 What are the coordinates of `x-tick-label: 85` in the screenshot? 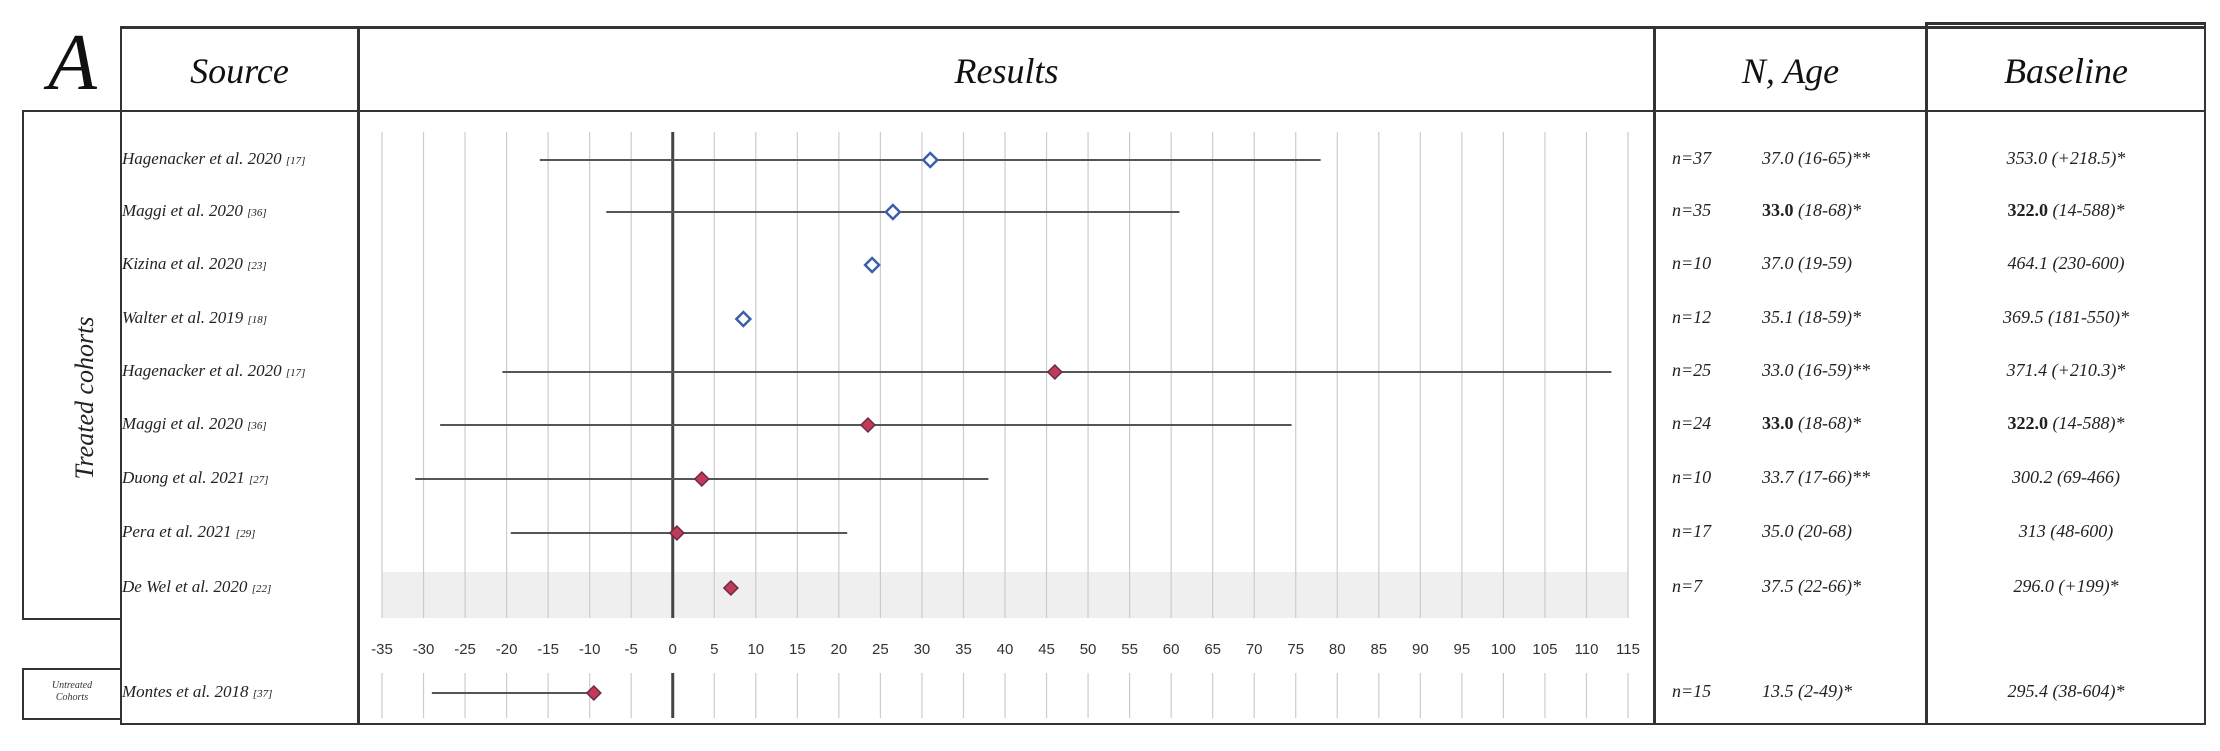 It's located at (1378, 649).